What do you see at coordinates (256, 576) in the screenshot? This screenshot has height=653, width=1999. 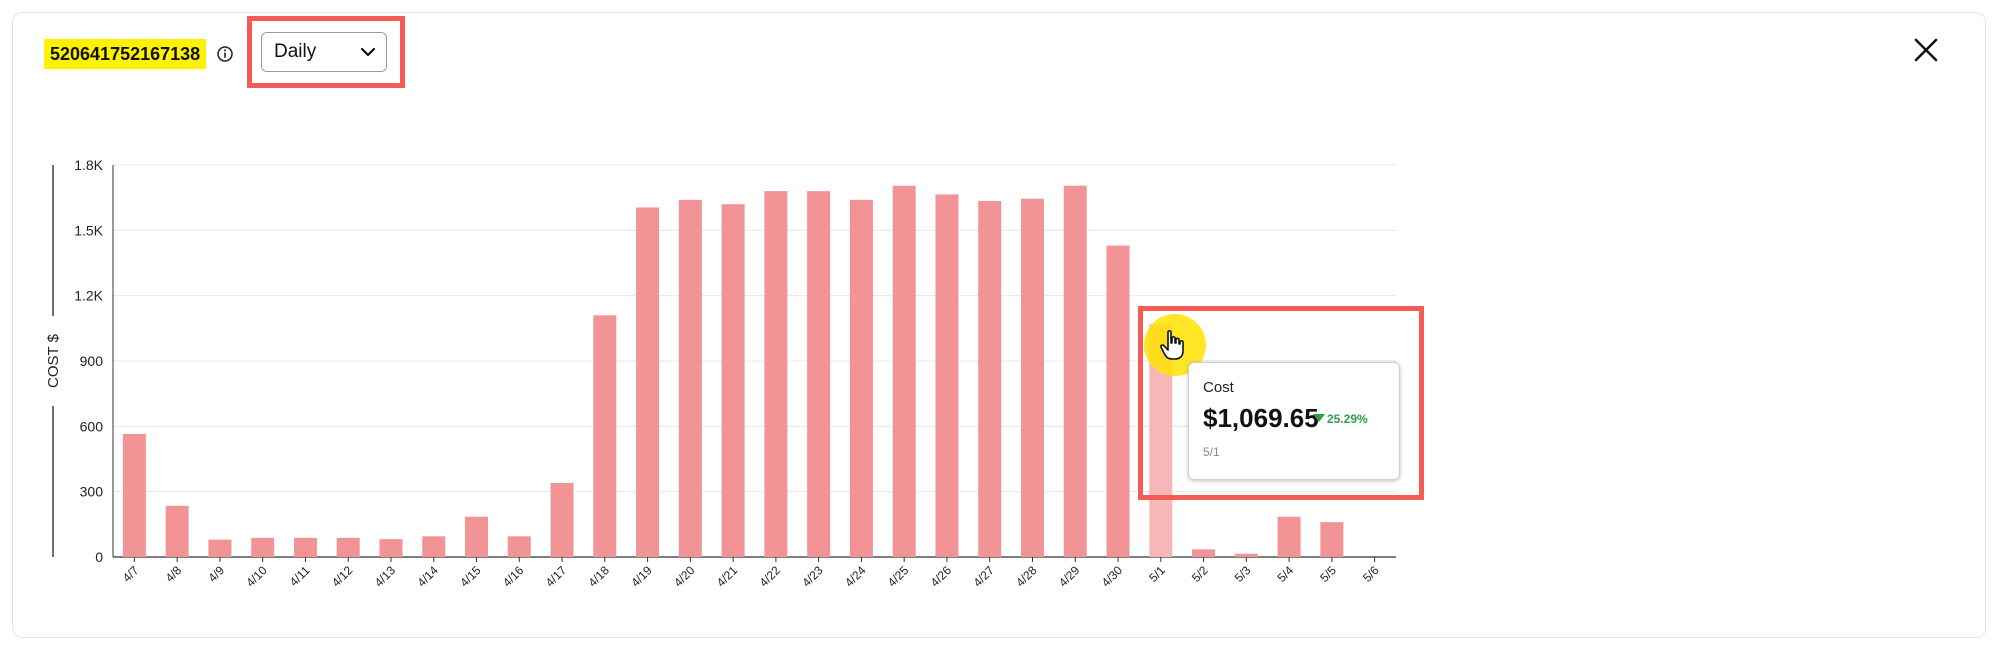 I see `x-tick-label: 4/10` at bounding box center [256, 576].